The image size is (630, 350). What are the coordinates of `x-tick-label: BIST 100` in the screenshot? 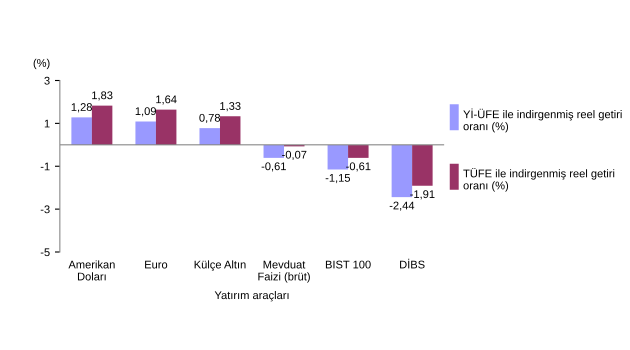 It's located at (348, 264).